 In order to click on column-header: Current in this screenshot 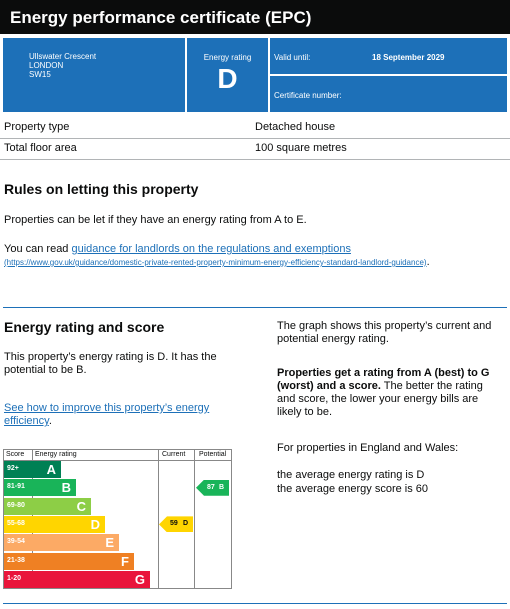, I will do `click(174, 454)`.